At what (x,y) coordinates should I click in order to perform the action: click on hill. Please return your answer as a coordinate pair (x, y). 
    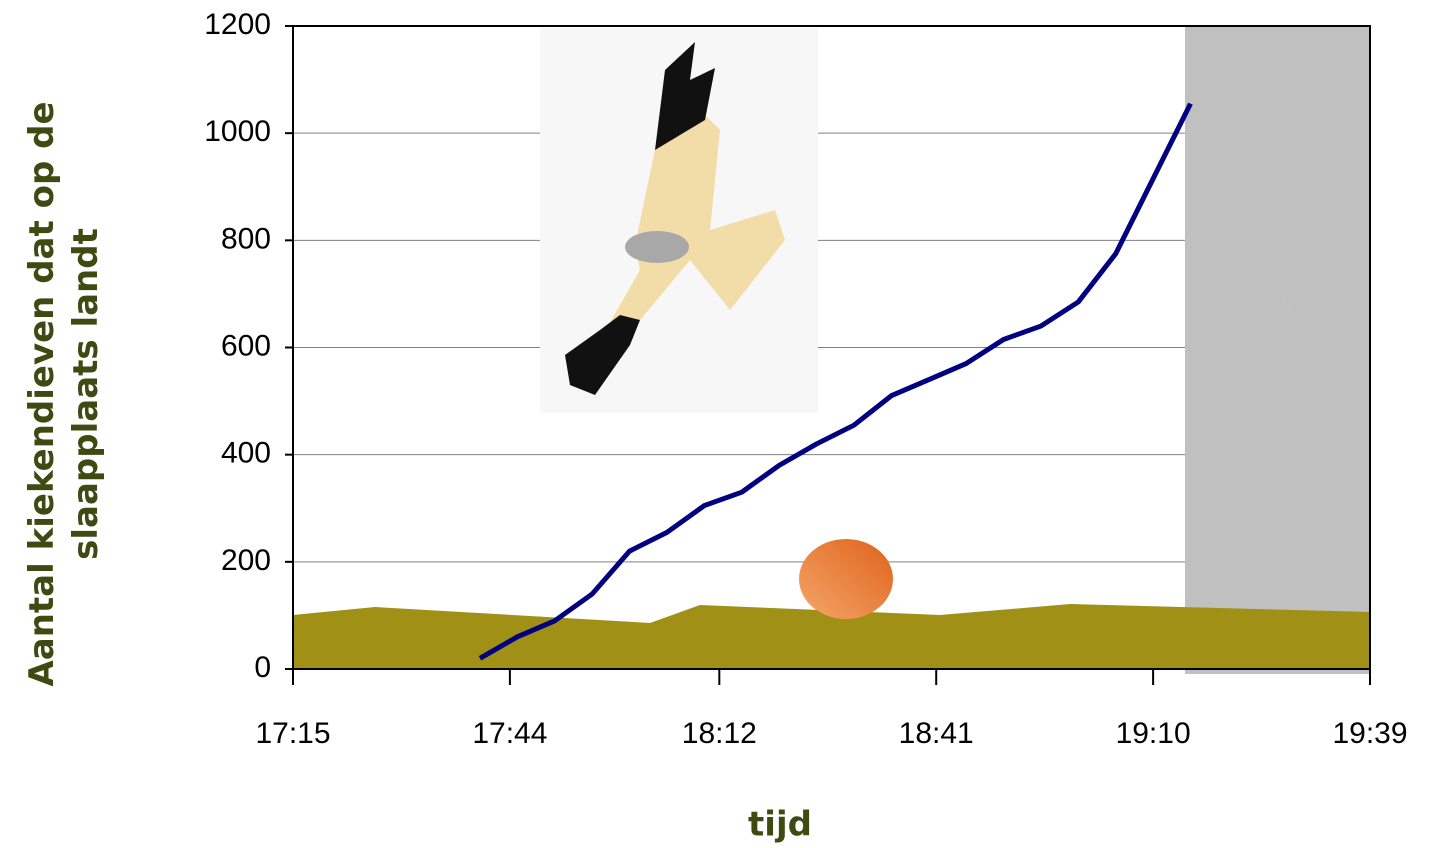
    Looking at the image, I should click on (831, 636).